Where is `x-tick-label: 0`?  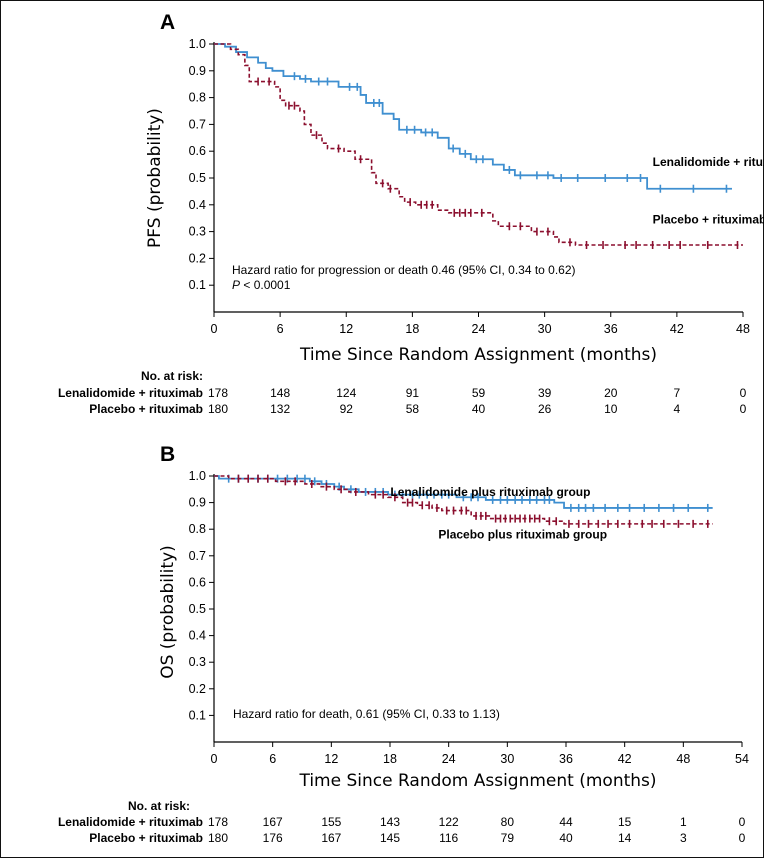 x-tick-label: 0 is located at coordinates (214, 759).